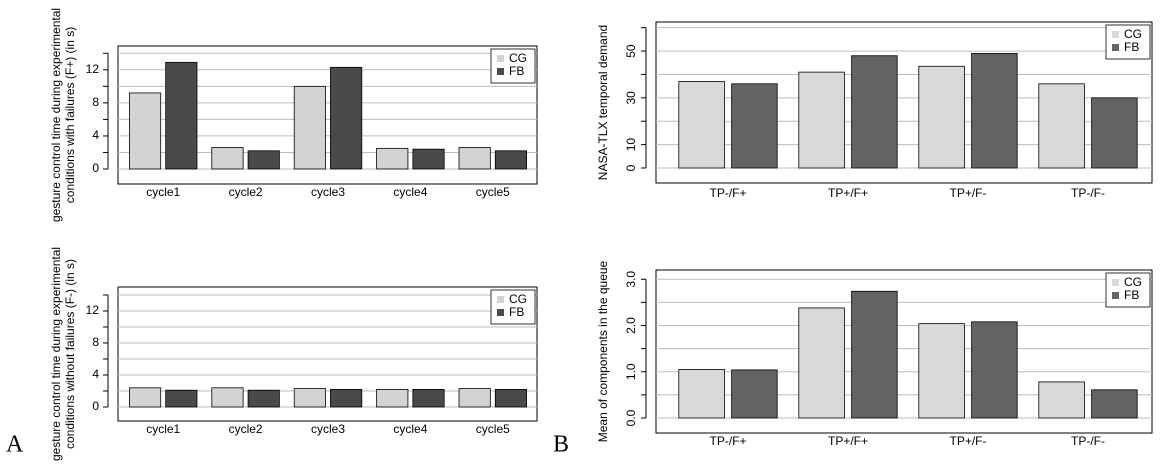  Describe the element at coordinates (15, 445) in the screenshot. I see `panel-label: A` at that location.